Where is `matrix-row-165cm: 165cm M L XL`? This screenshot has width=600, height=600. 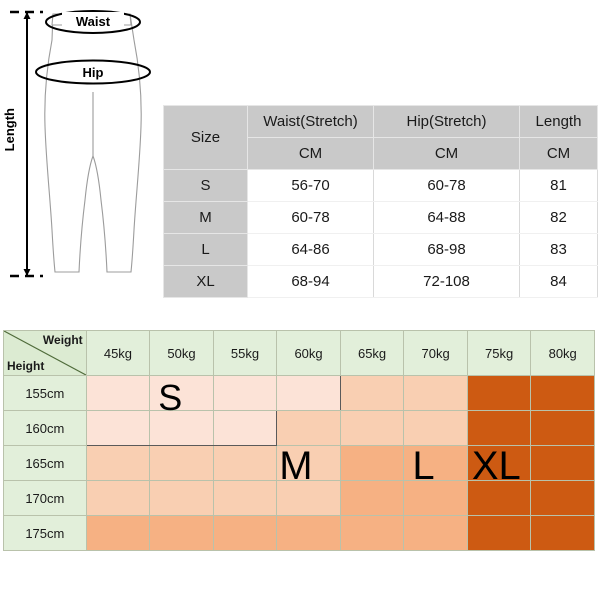 matrix-row-165cm: 165cm M L XL is located at coordinates (299, 465).